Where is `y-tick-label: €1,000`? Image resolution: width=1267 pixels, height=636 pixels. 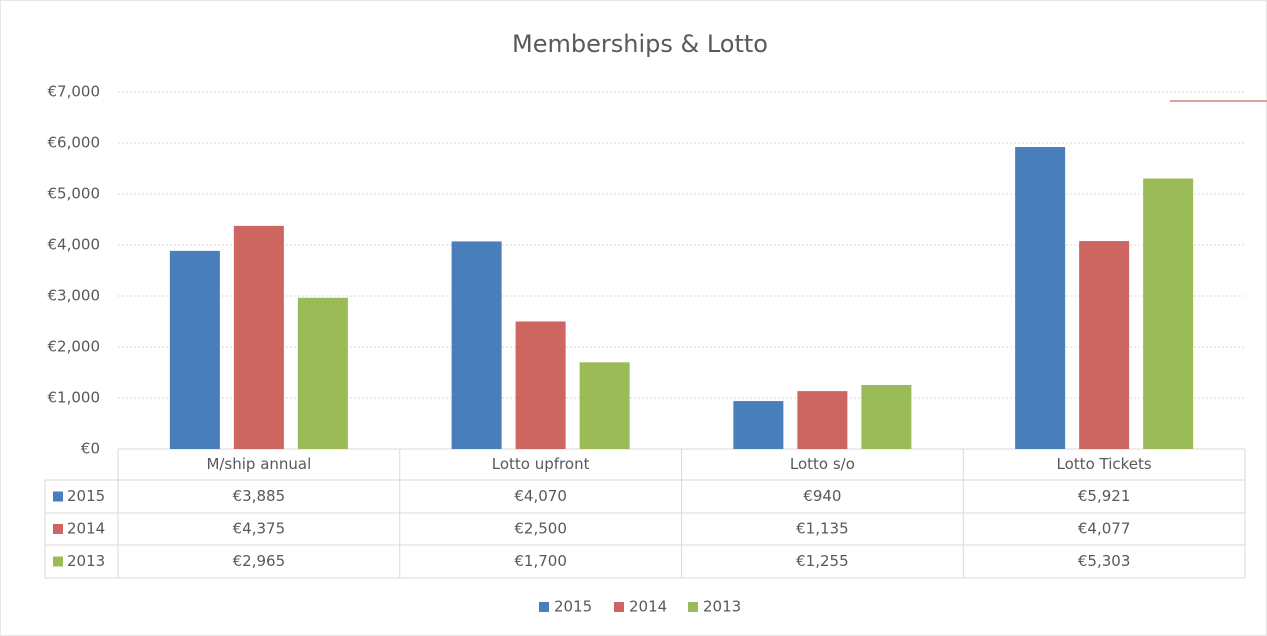
y-tick-label: €1,000 is located at coordinates (74, 398).